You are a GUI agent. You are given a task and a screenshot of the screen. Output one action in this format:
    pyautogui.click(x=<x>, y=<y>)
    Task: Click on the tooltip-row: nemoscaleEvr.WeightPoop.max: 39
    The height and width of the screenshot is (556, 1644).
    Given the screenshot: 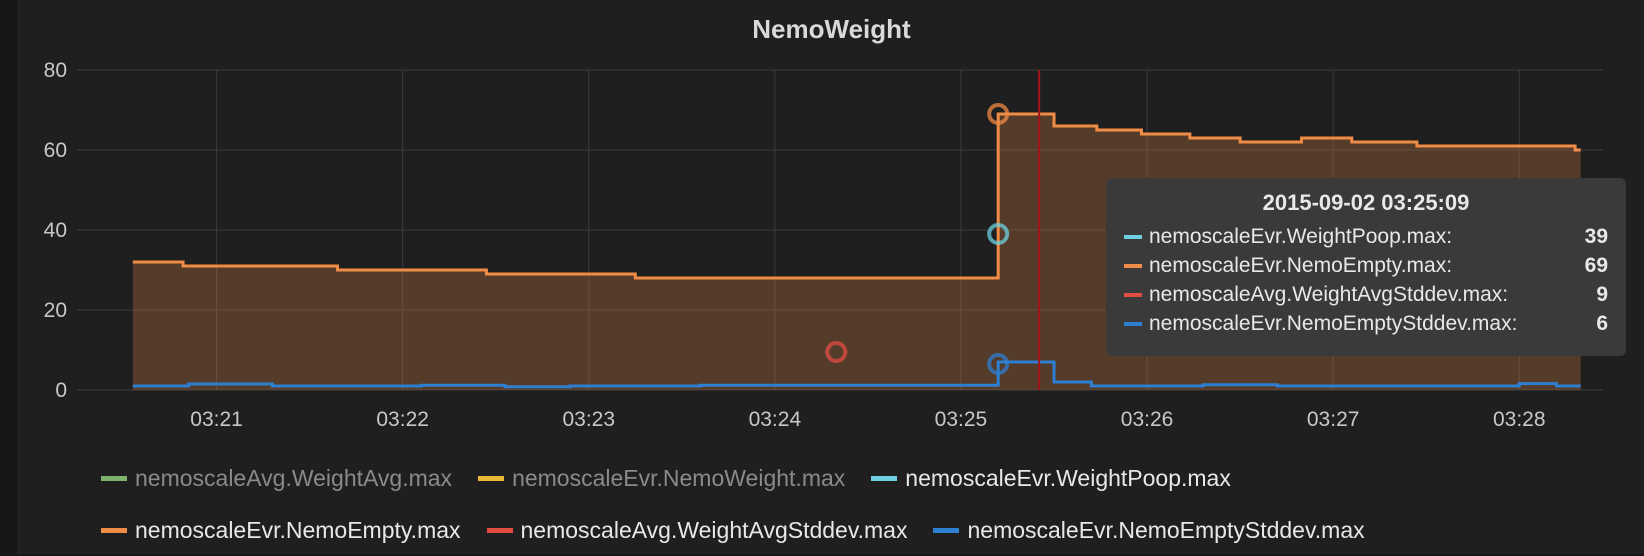 What is the action you would take?
    pyautogui.click(x=1366, y=236)
    